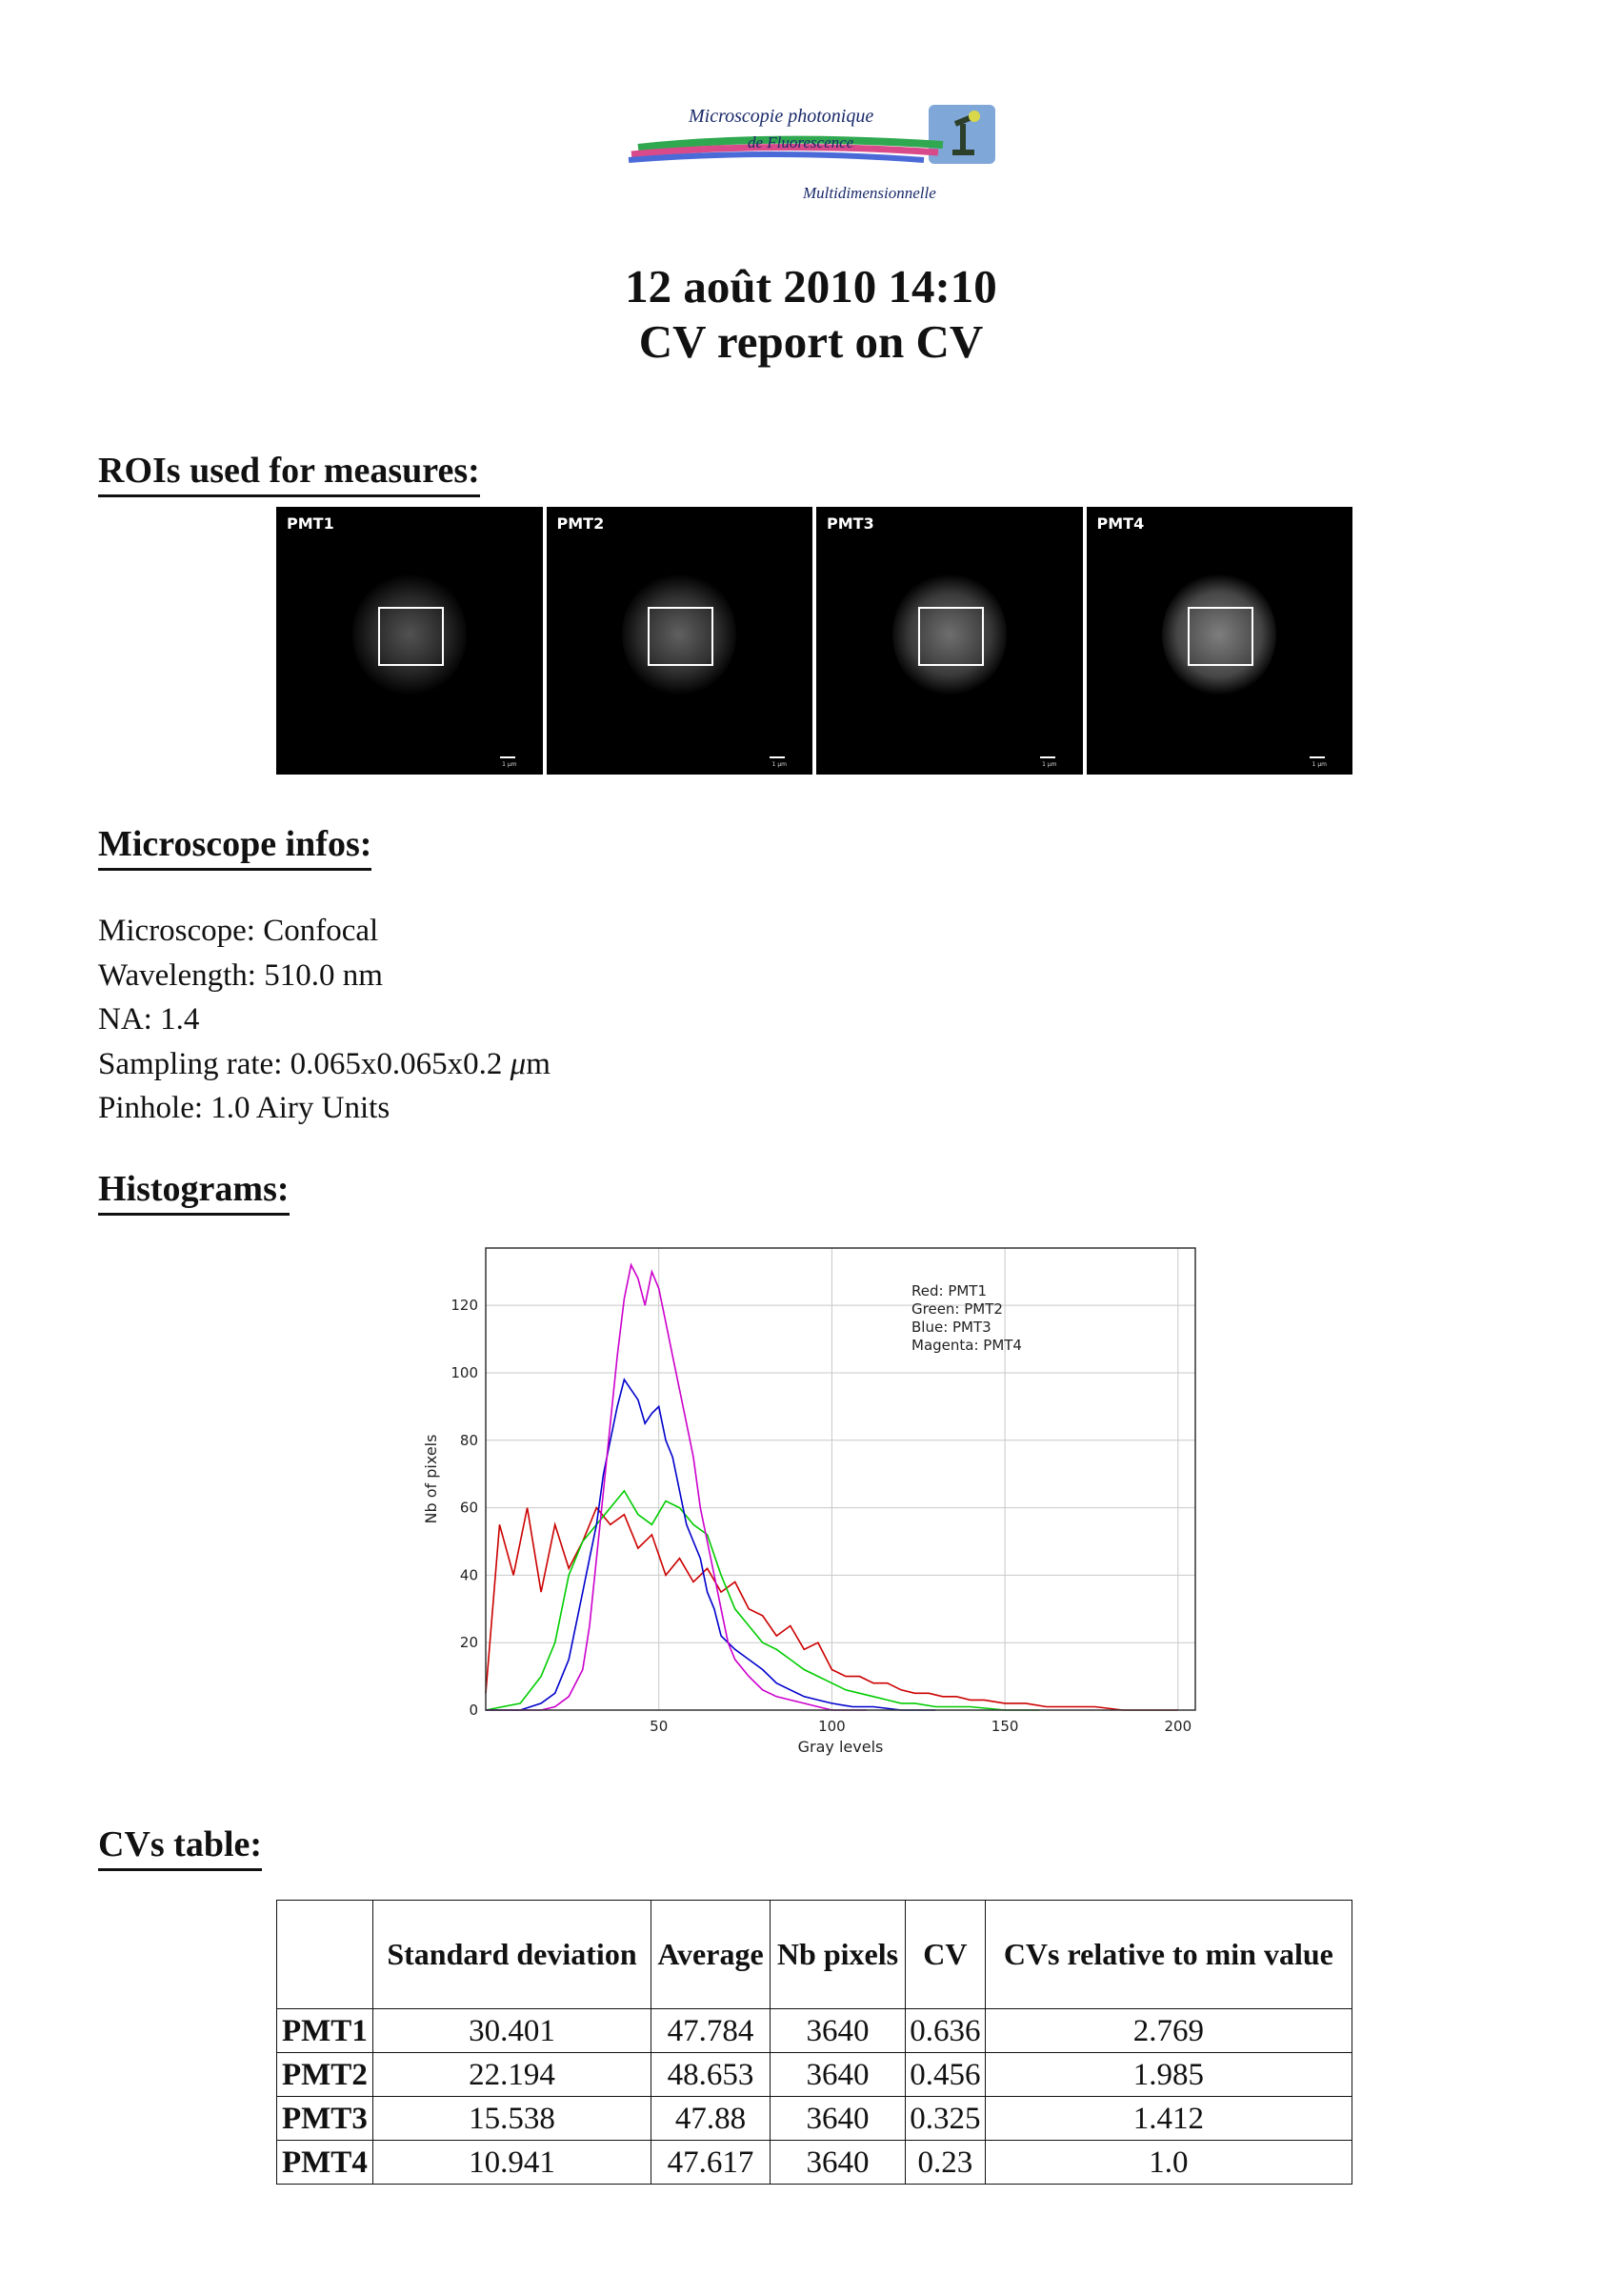 This screenshot has width=1622, height=2296. I want to click on table-row: PMT4 10.941 47.617 3640 0.23 1.0, so click(814, 2162).